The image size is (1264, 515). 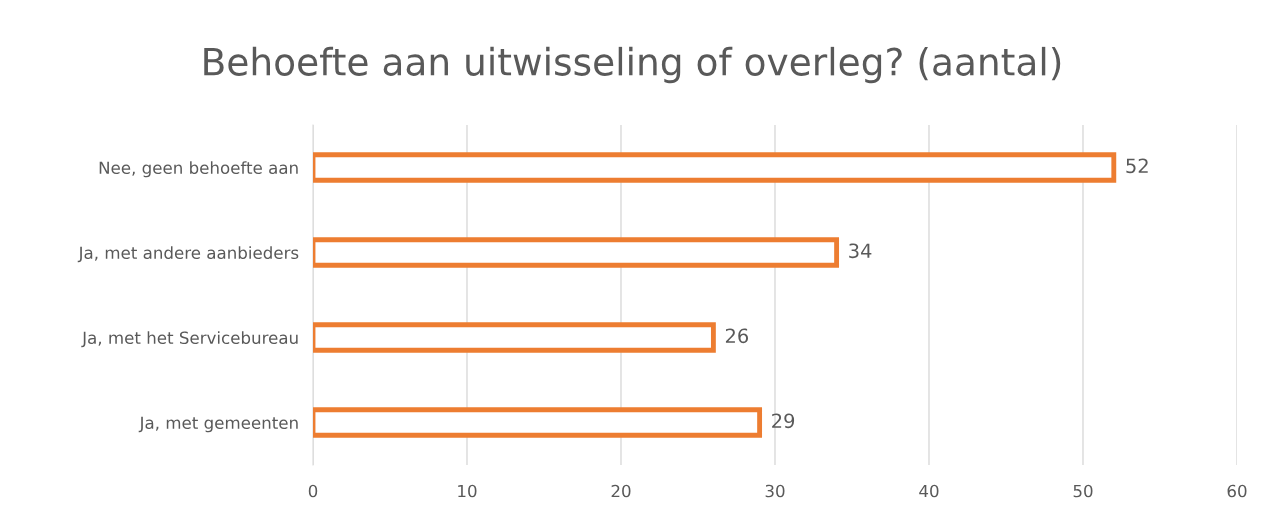 What do you see at coordinates (467, 491) in the screenshot?
I see `x-tick-label: 10` at bounding box center [467, 491].